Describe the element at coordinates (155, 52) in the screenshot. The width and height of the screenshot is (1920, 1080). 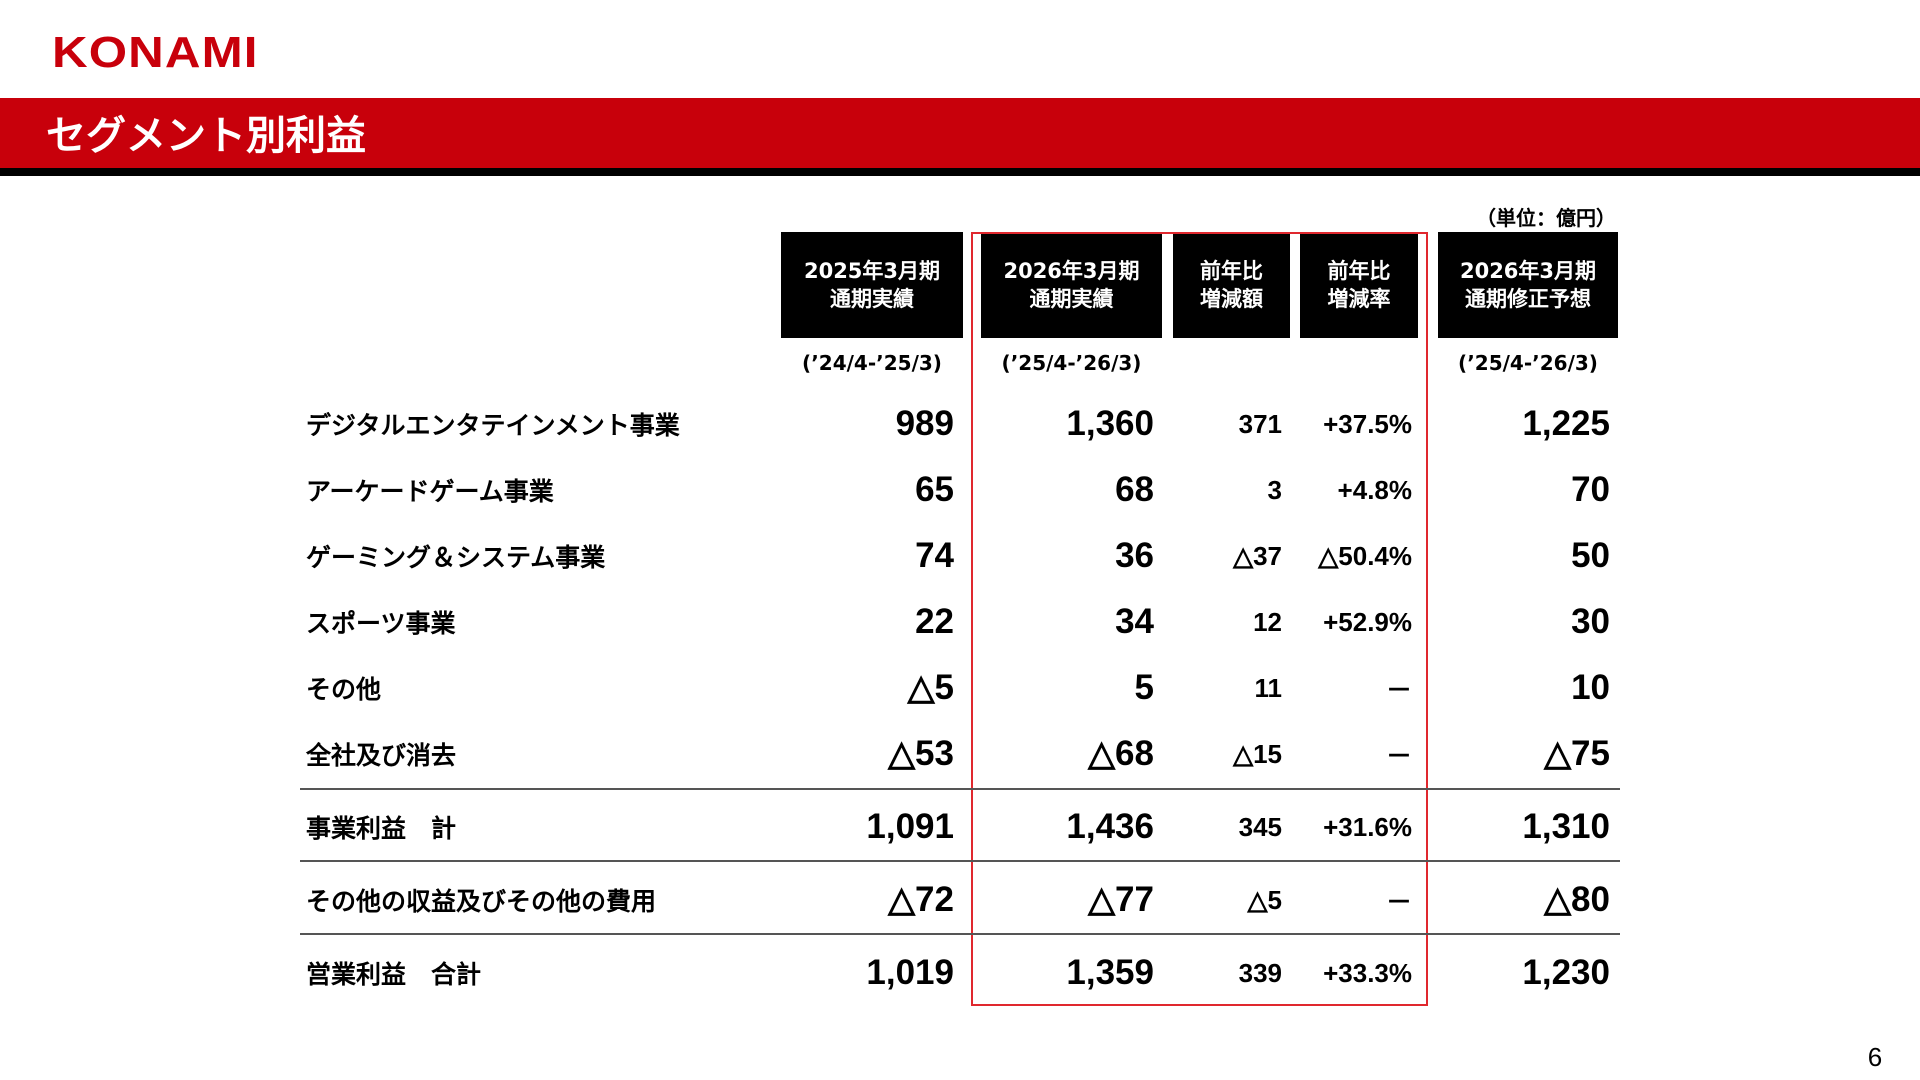
I see `konami-logo: KONAMI` at that location.